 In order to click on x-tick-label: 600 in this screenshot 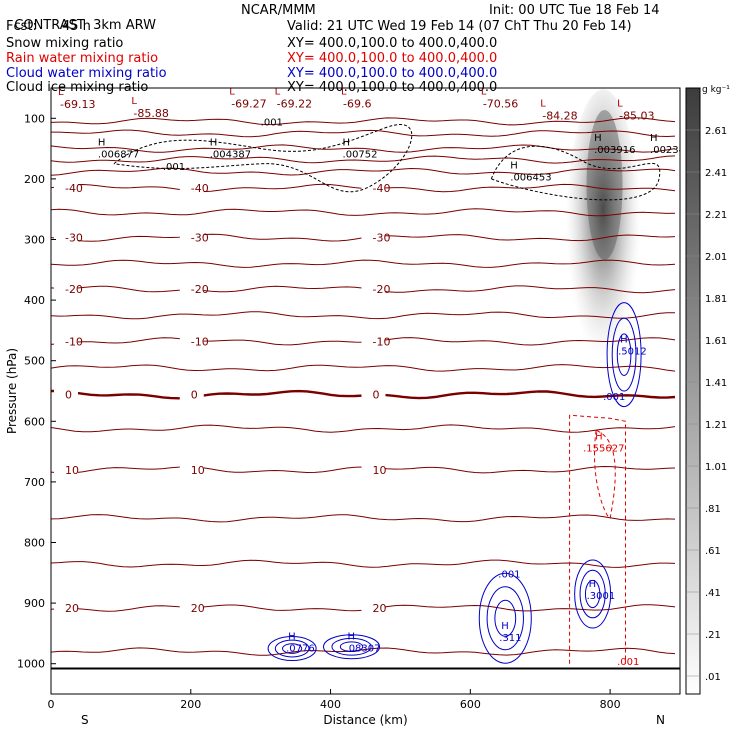, I will do `click(470, 704)`.